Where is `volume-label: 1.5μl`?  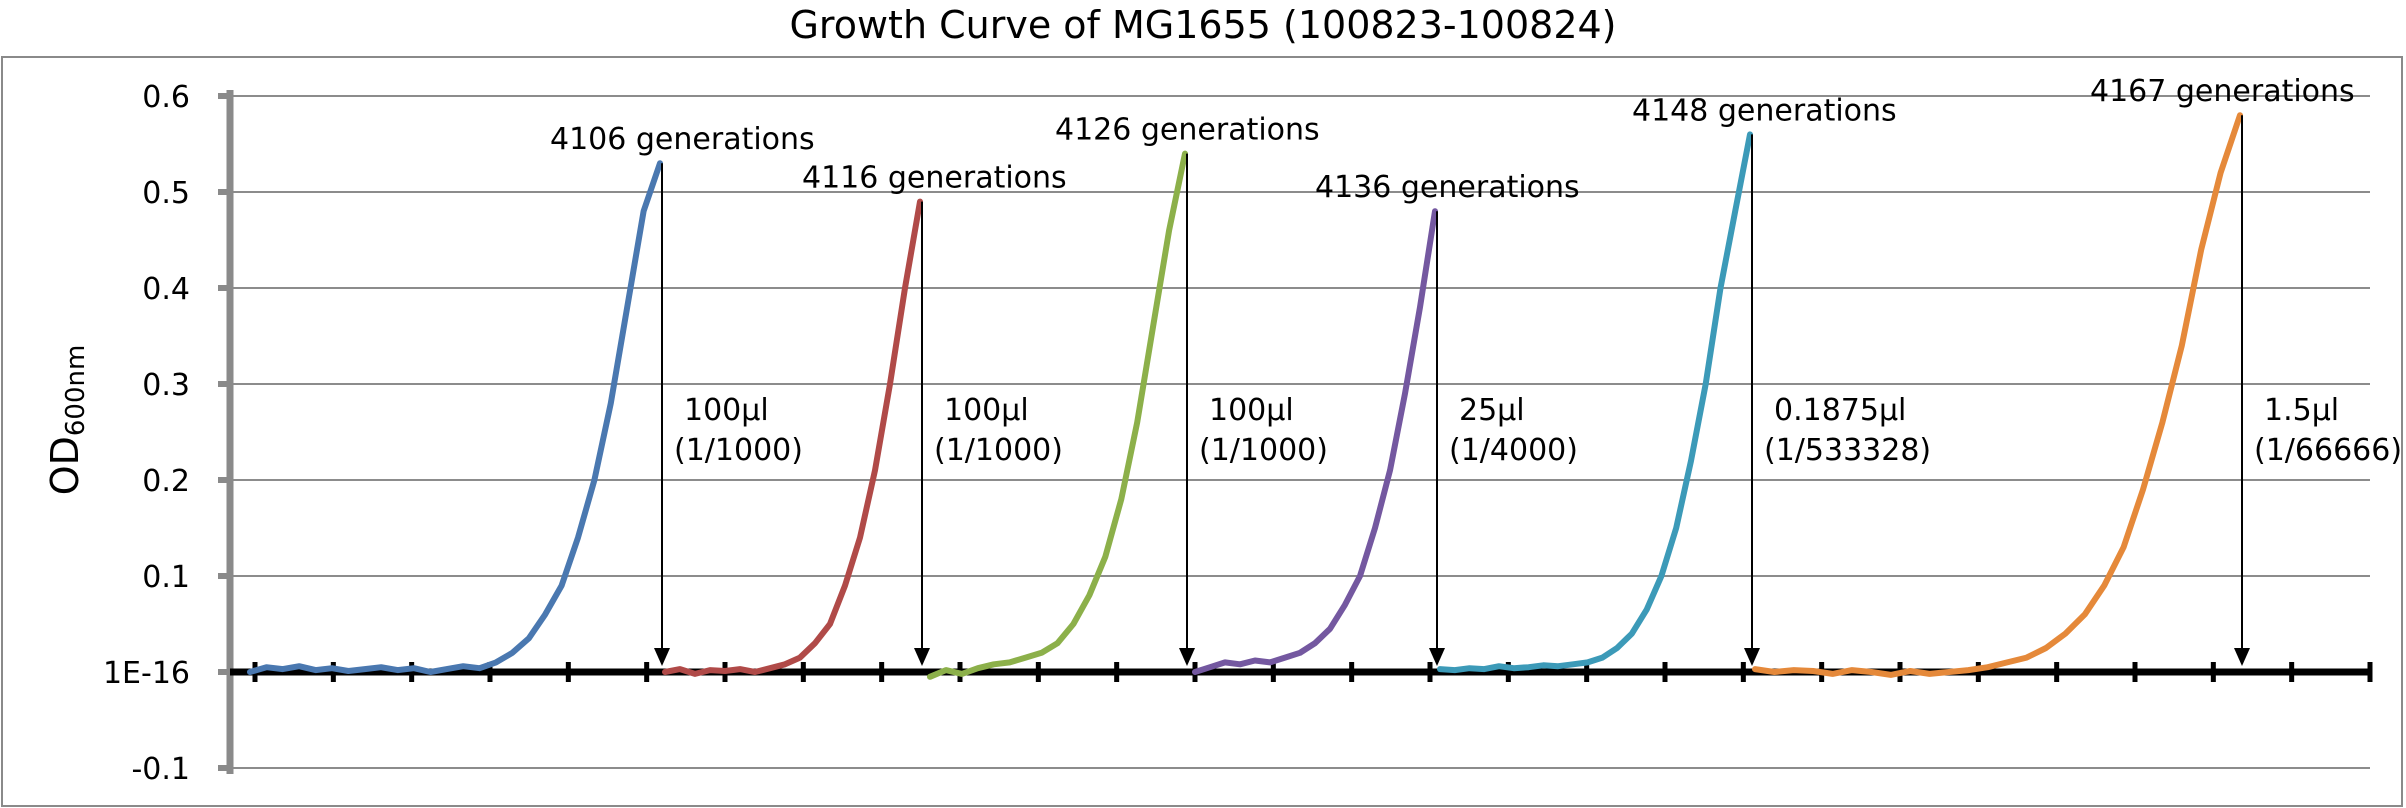
volume-label: 1.5μl is located at coordinates (2301, 410).